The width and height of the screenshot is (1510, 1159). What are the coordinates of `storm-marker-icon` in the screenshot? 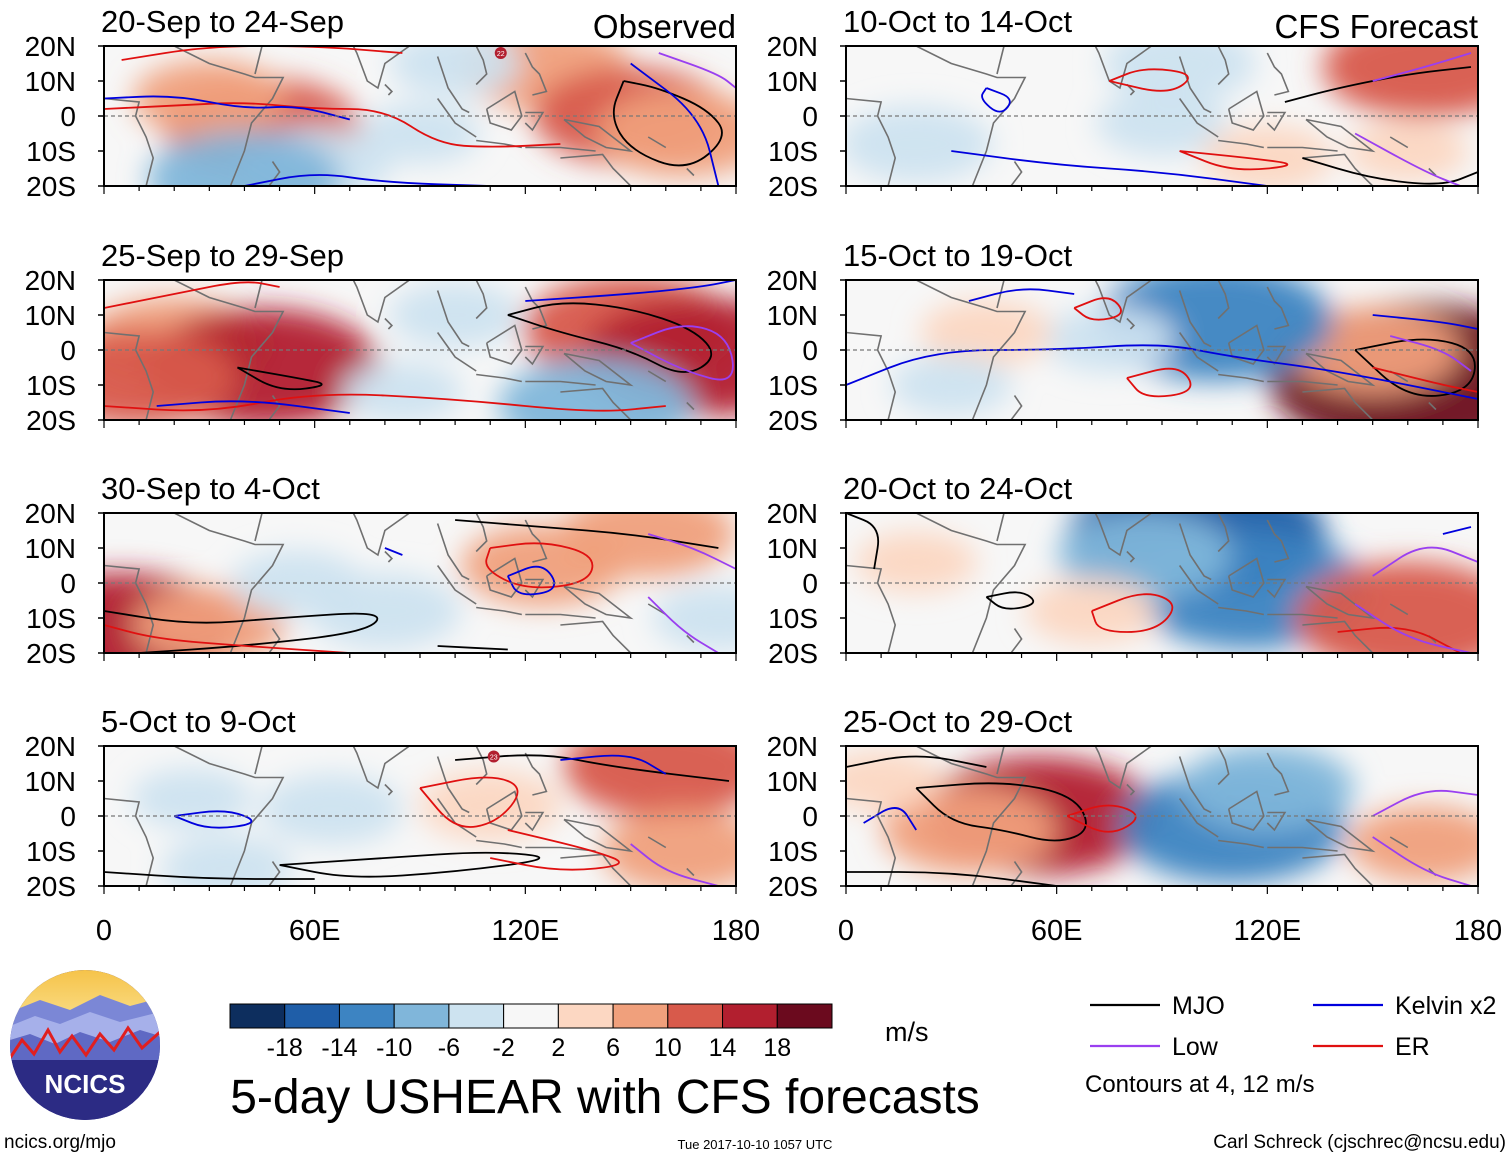 It's located at (500, 53).